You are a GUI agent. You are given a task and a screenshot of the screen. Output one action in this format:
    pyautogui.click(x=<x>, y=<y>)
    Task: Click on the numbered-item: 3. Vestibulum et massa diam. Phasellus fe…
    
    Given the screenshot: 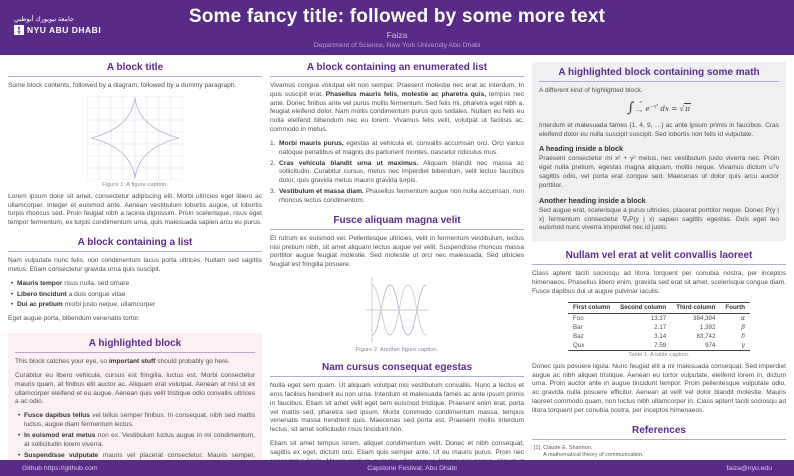 What is the action you would take?
    pyautogui.click(x=397, y=197)
    